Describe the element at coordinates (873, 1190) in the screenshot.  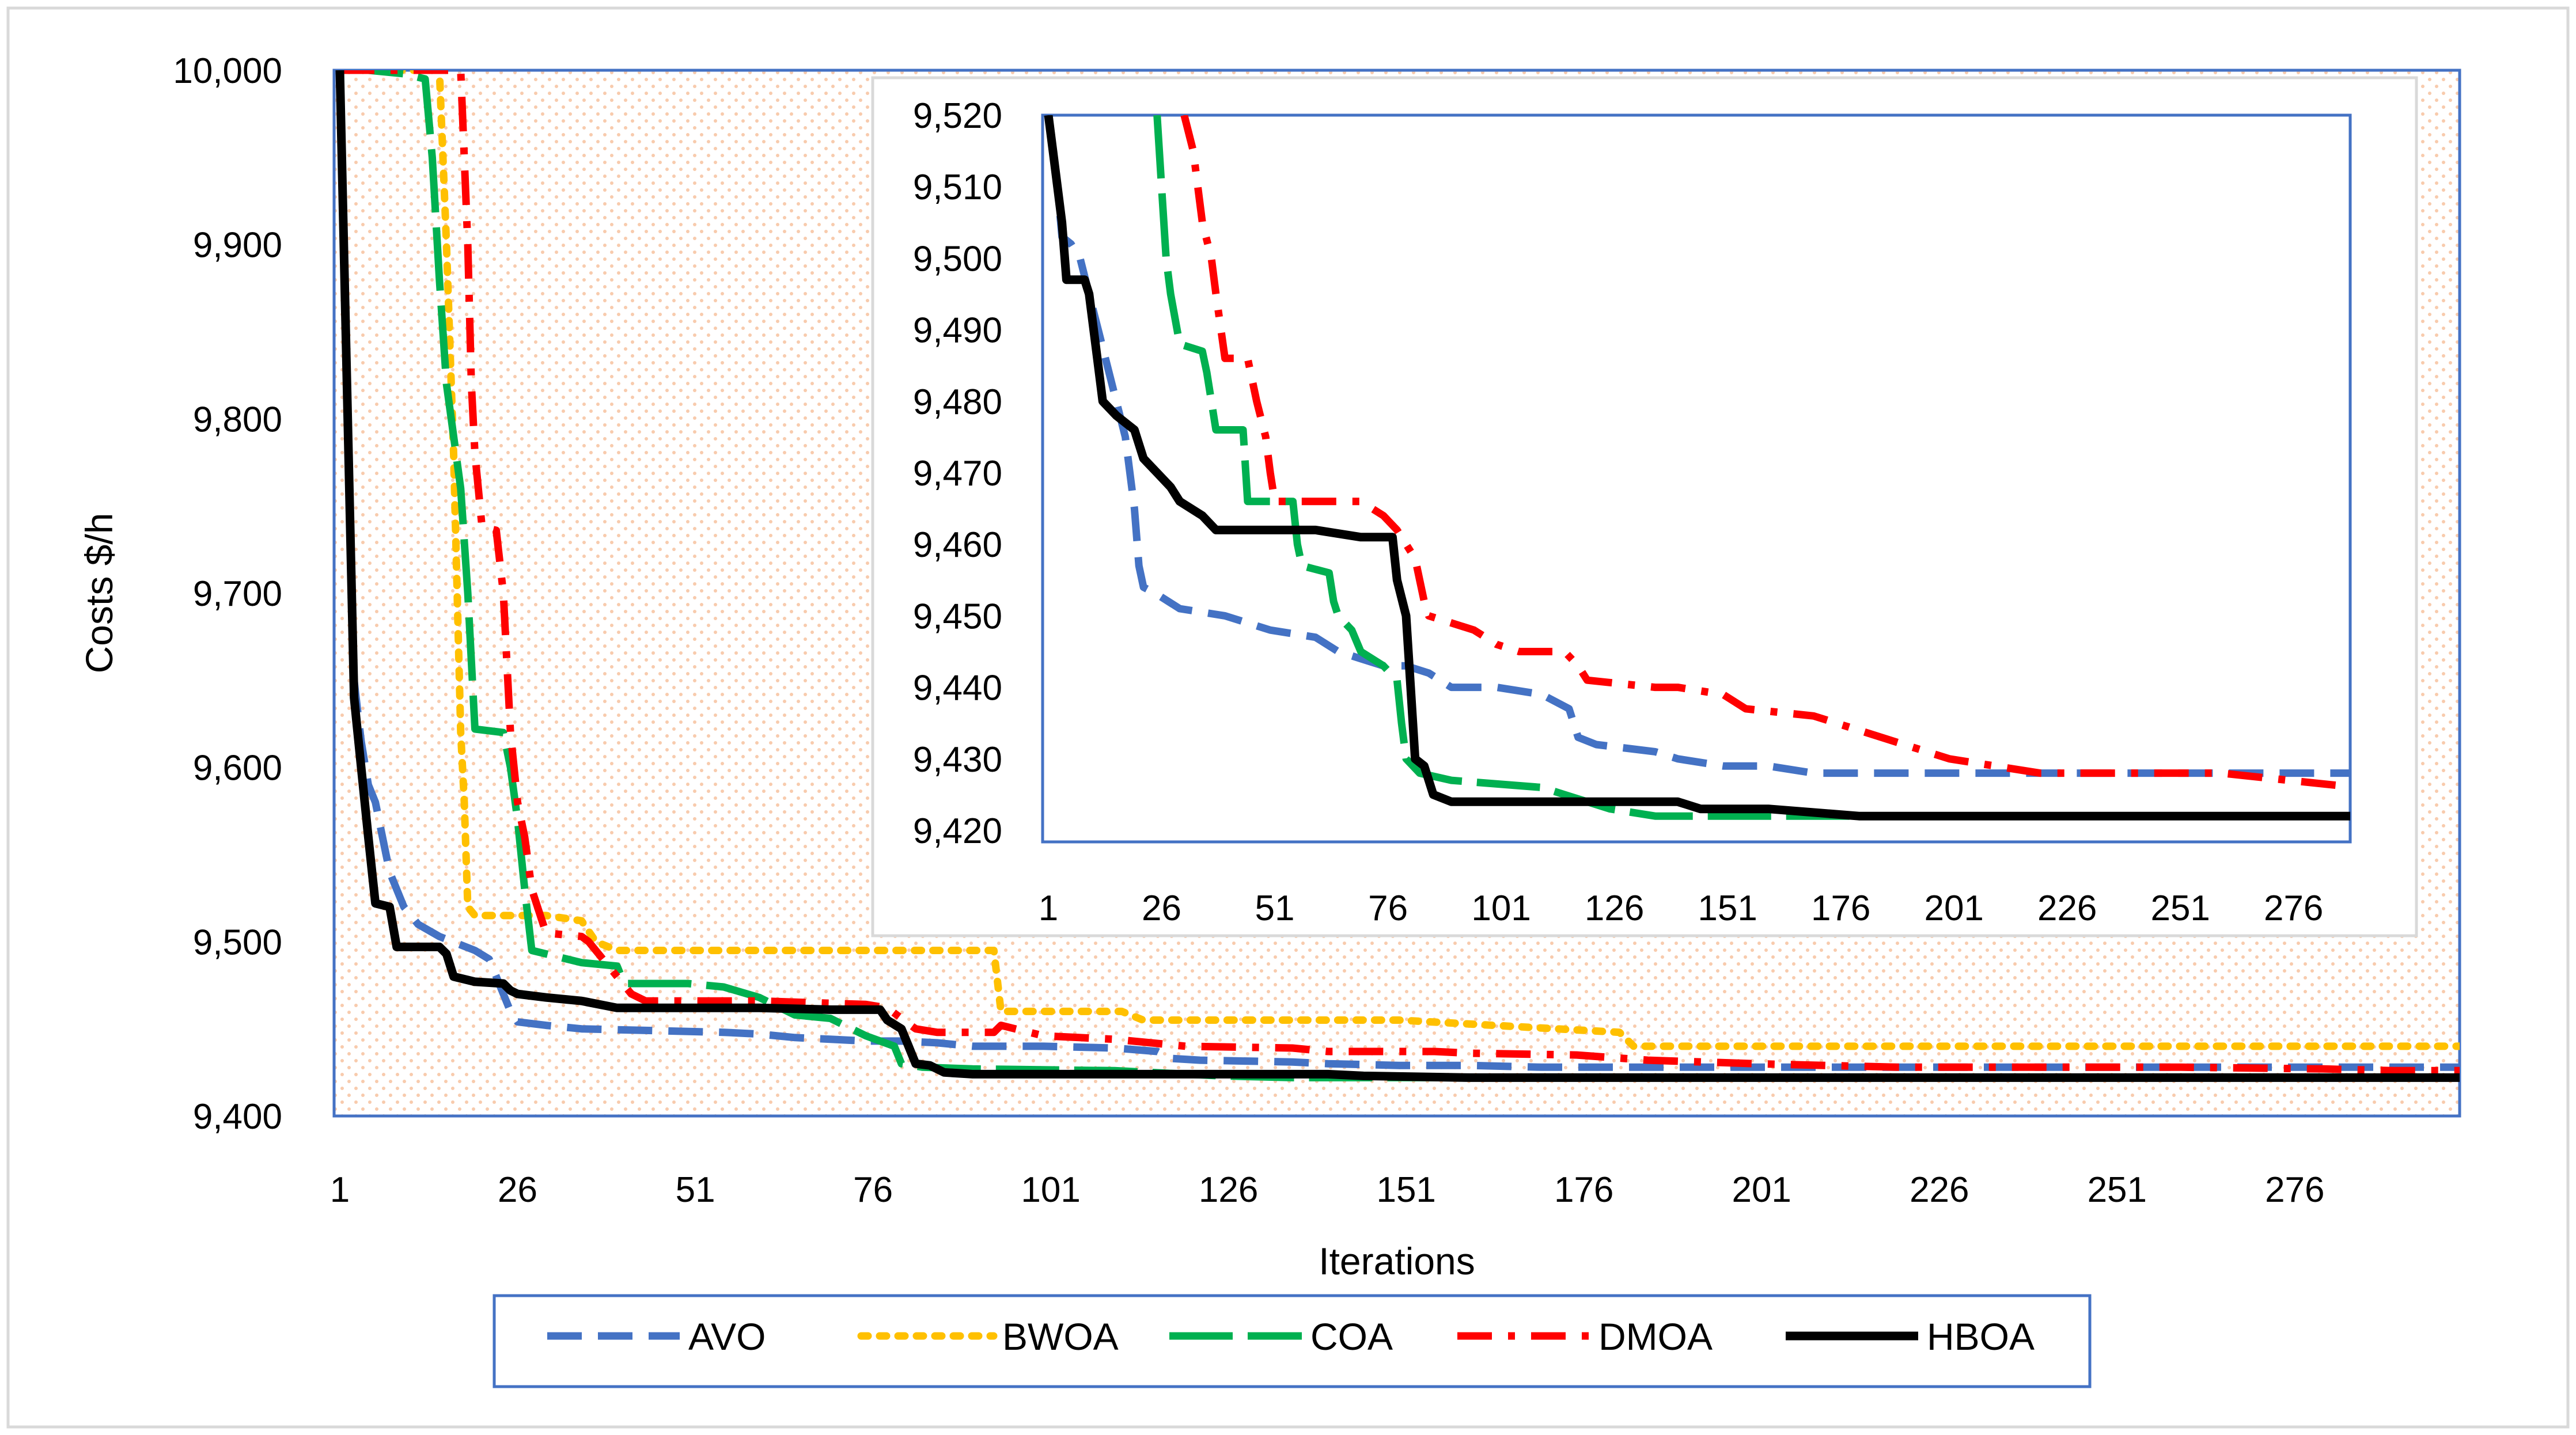
I see `x-tick-label: 76` at that location.